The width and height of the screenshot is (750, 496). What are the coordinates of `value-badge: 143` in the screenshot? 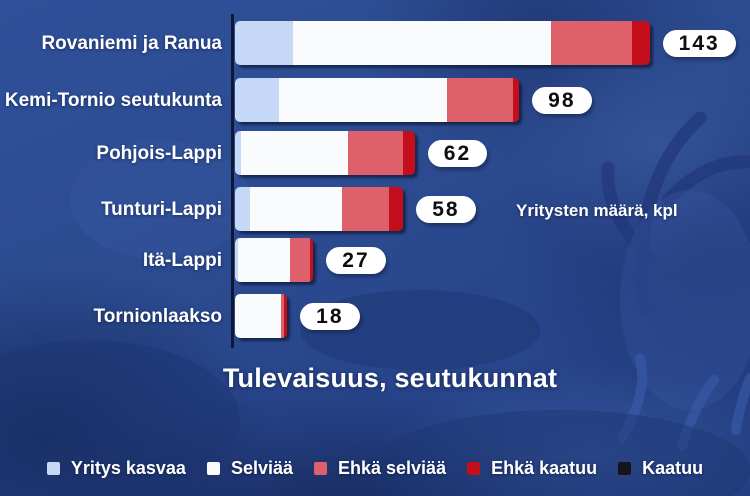 It's located at (699, 43).